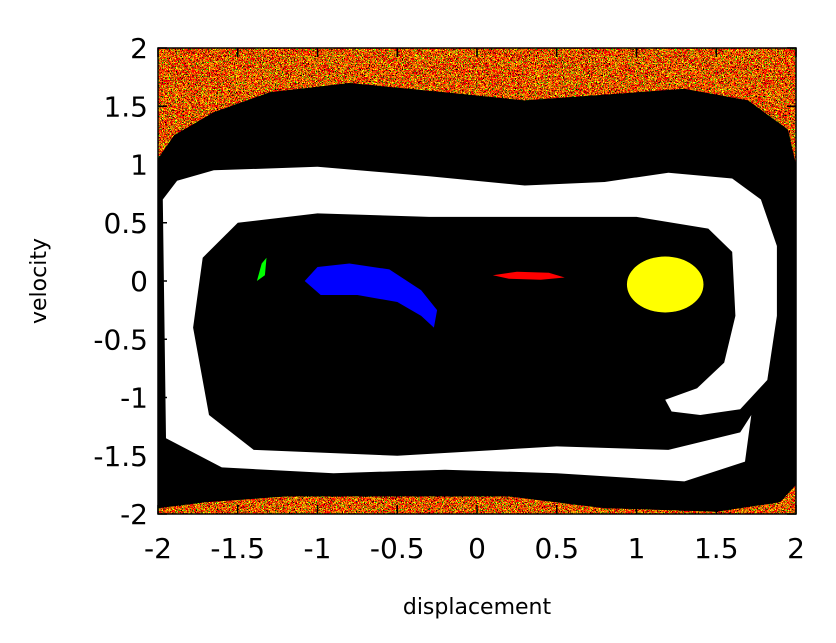  Describe the element at coordinates (556, 548) in the screenshot. I see `x-tick-label: 0.5` at that location.